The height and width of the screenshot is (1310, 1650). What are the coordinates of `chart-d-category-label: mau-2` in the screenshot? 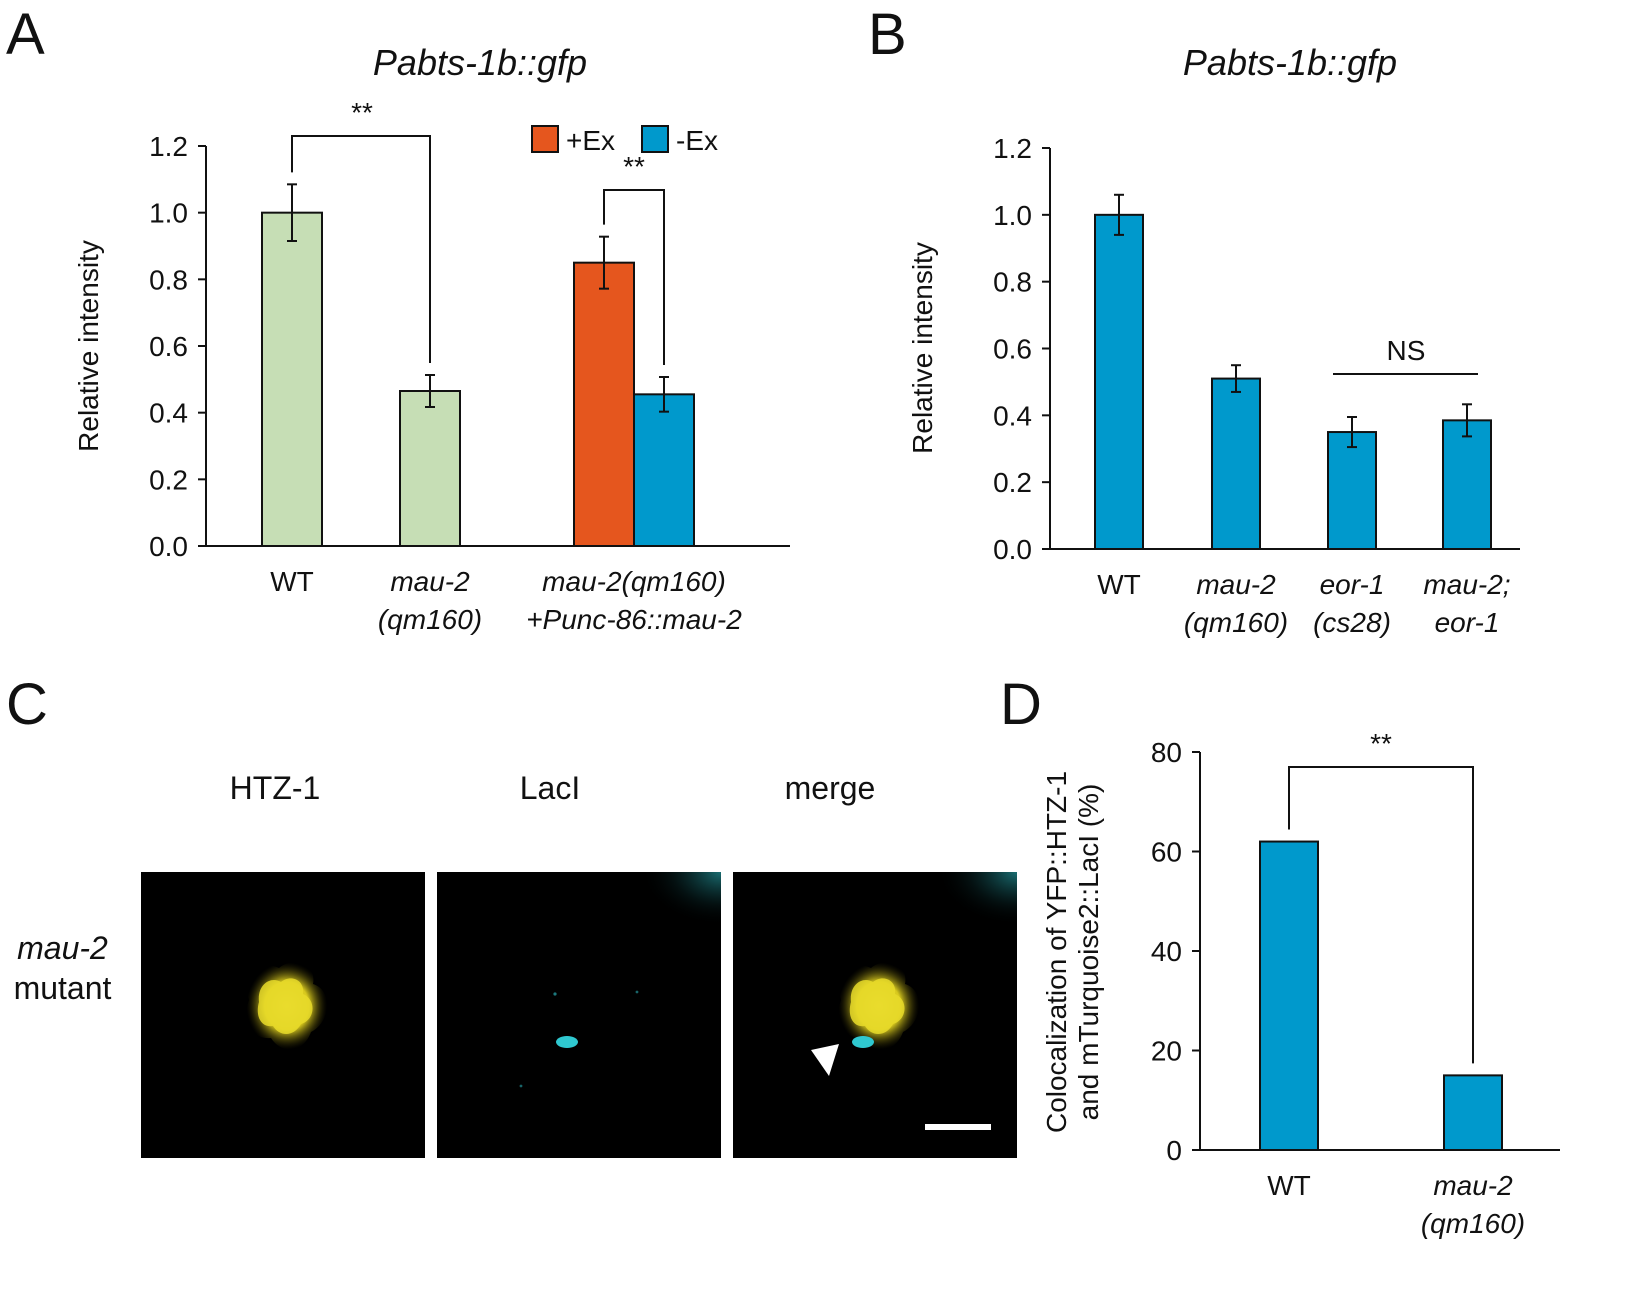 It's located at (1473, 1185).